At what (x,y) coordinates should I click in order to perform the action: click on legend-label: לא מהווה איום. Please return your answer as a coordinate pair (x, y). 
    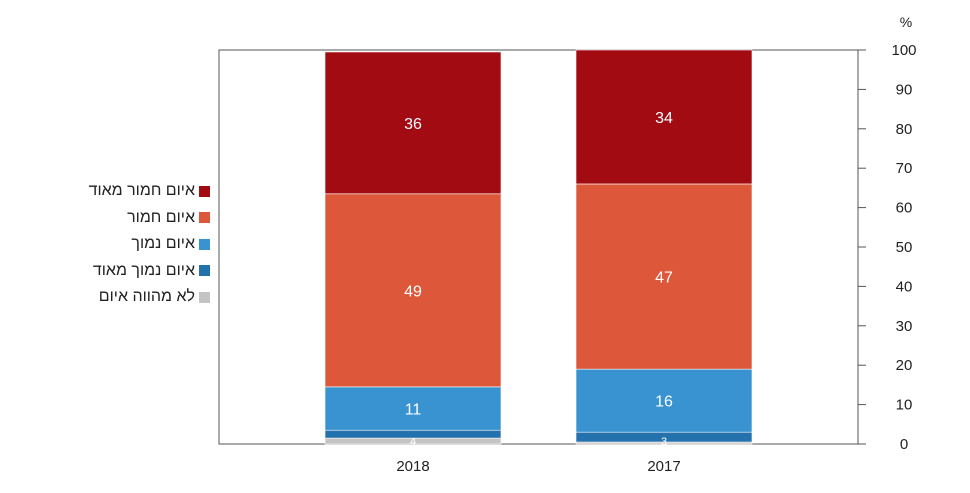
    Looking at the image, I should click on (146, 297).